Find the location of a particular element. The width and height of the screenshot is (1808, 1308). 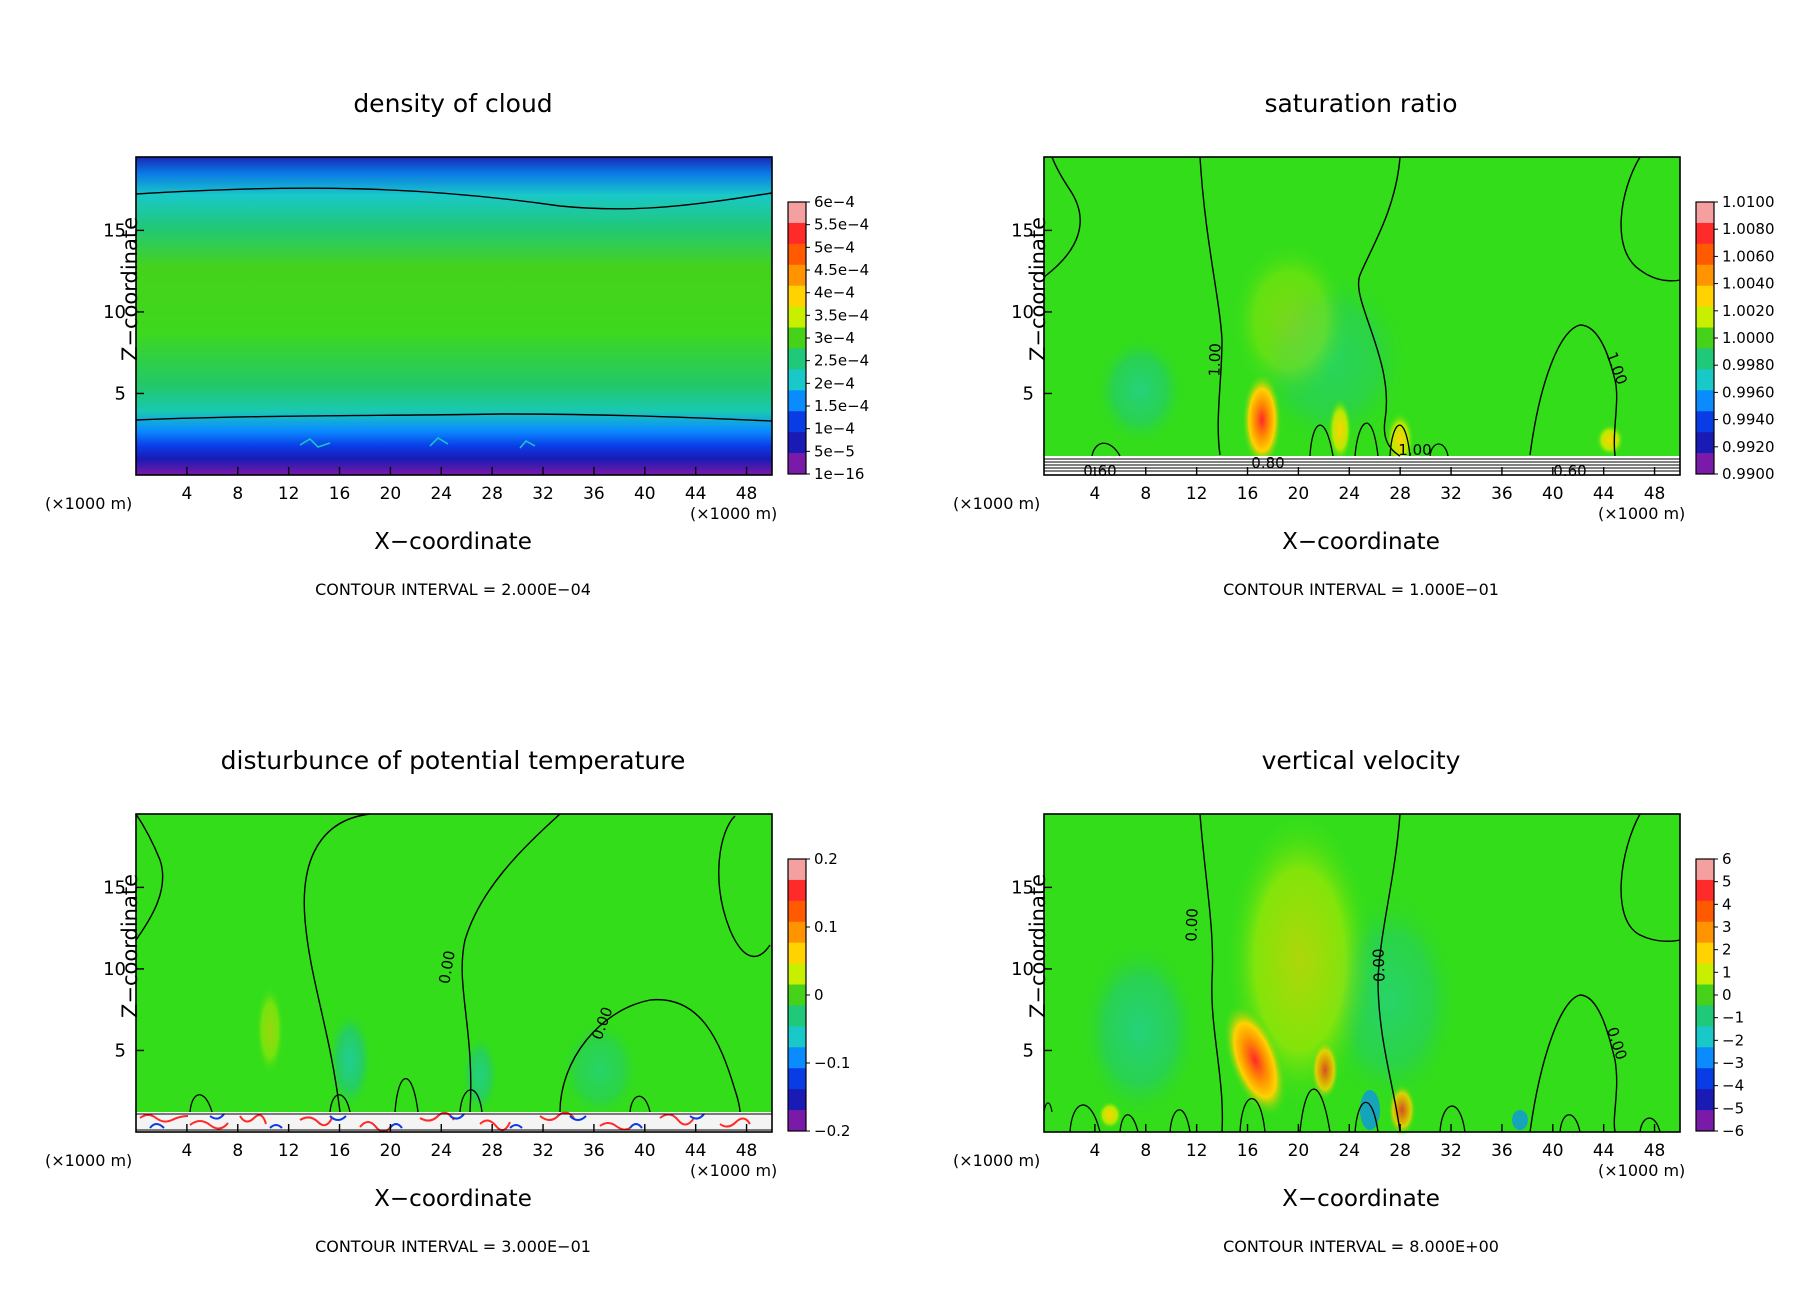

y-axis-label: Z−coordinate is located at coordinates (1038, 946).